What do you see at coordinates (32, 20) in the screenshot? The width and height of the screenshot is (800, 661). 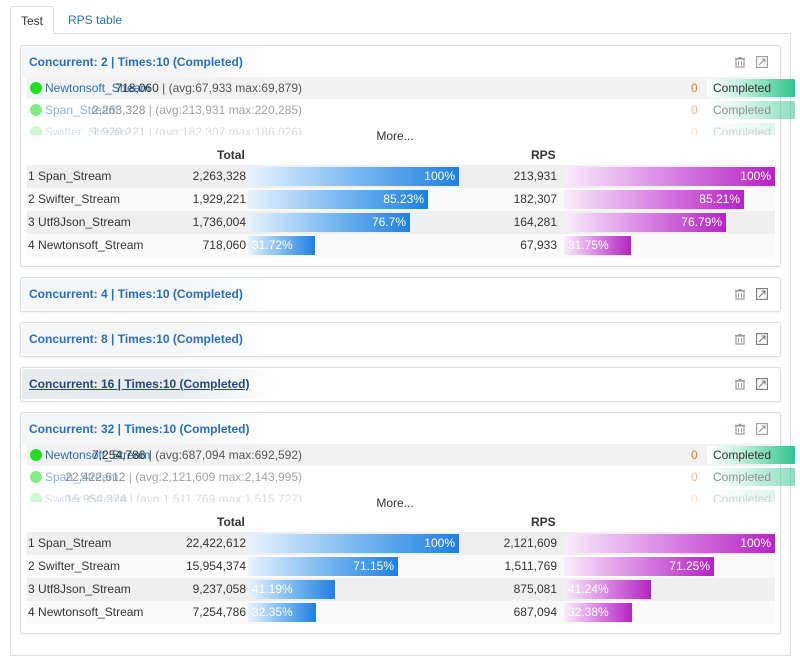 I see `tab-test: Test` at bounding box center [32, 20].